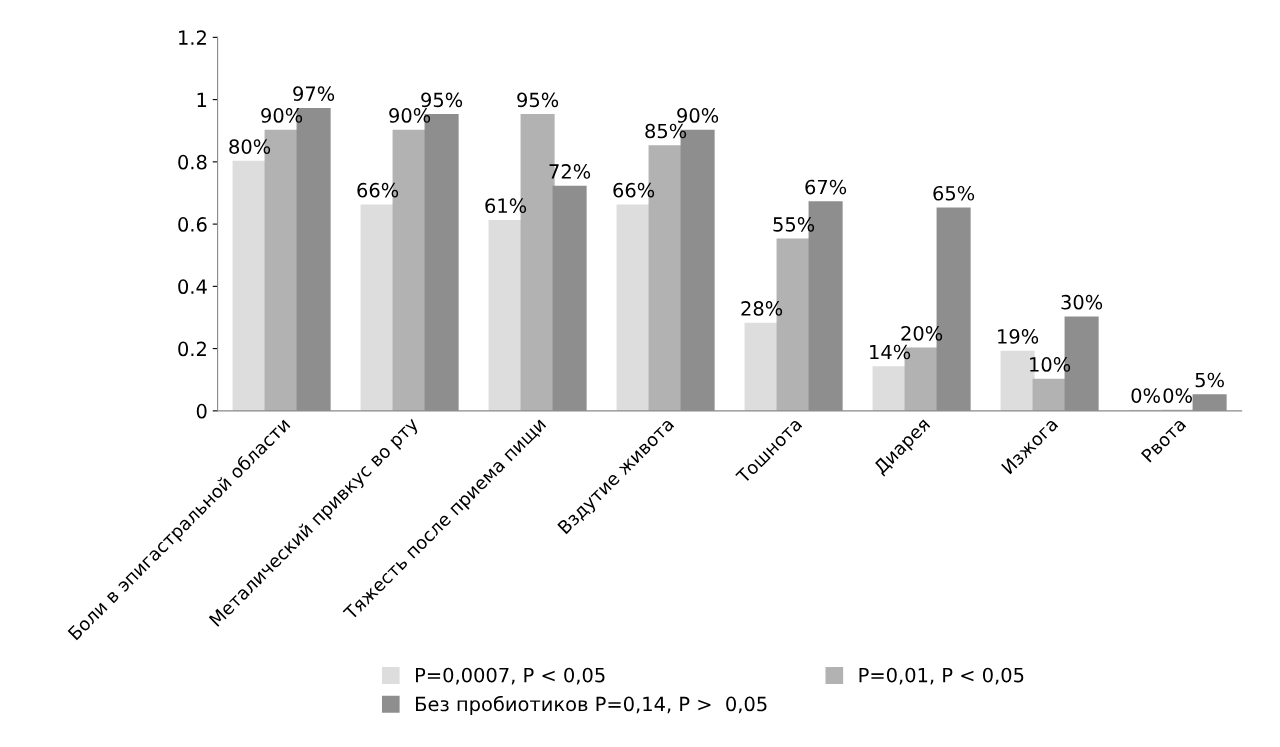 The image size is (1280, 747). Describe the element at coordinates (570, 171) in the screenshot. I see `data-label: 72%` at that location.